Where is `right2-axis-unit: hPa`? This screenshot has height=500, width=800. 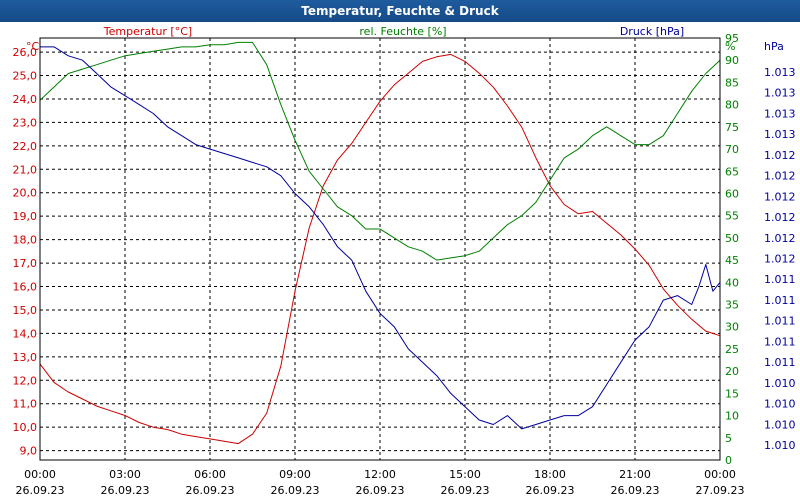 right2-axis-unit: hPa is located at coordinates (774, 46).